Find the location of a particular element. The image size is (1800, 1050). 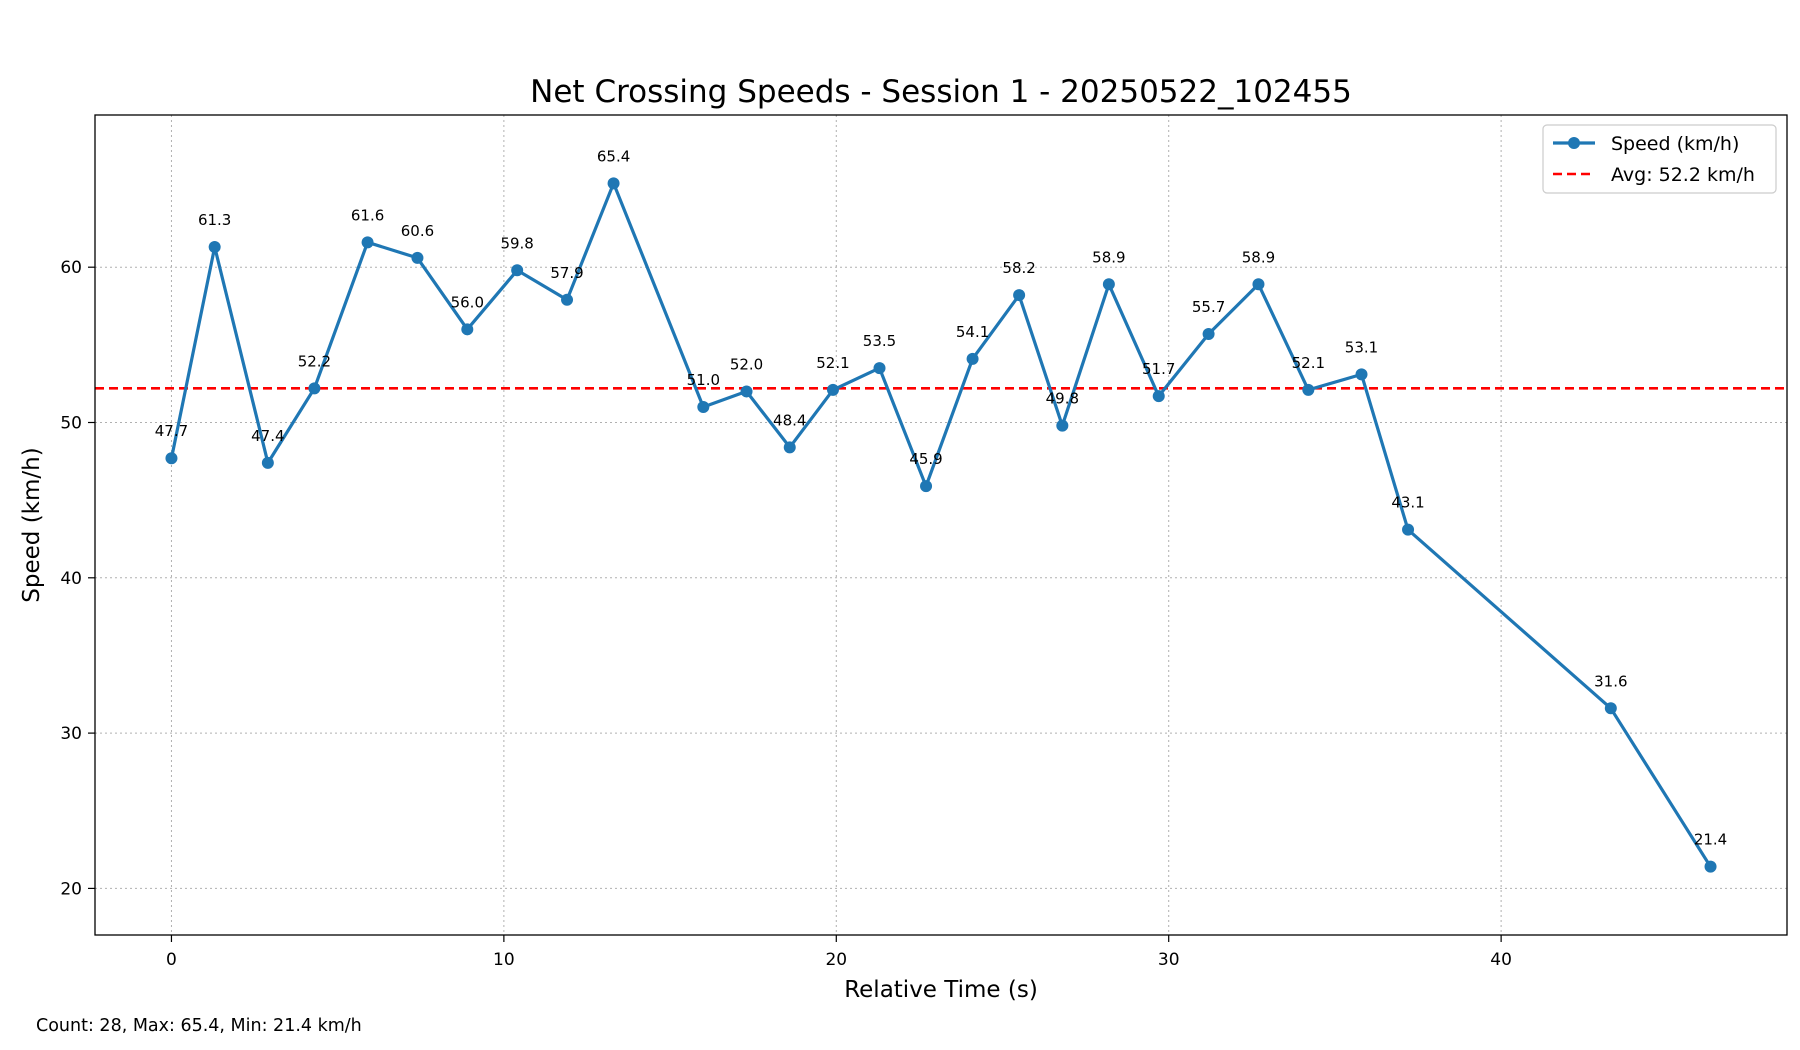

x-tick-label: 40 is located at coordinates (1501, 960).